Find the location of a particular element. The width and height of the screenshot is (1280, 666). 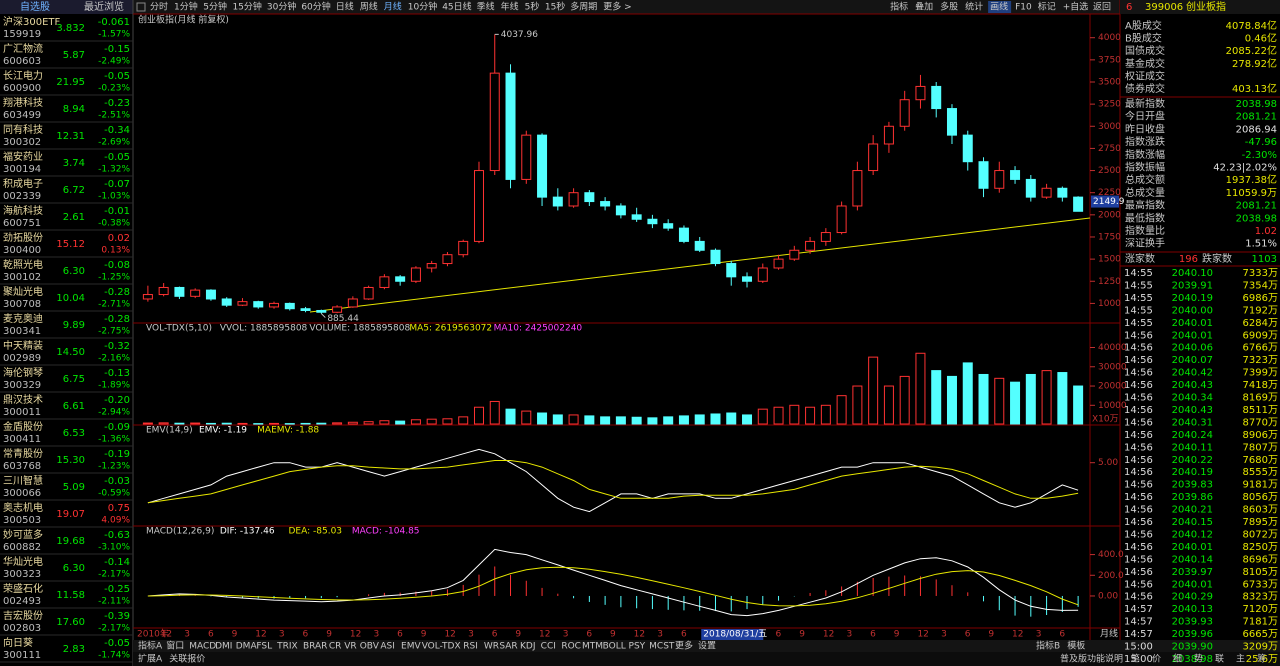

tool-button: 标记 is located at coordinates (1047, 7).